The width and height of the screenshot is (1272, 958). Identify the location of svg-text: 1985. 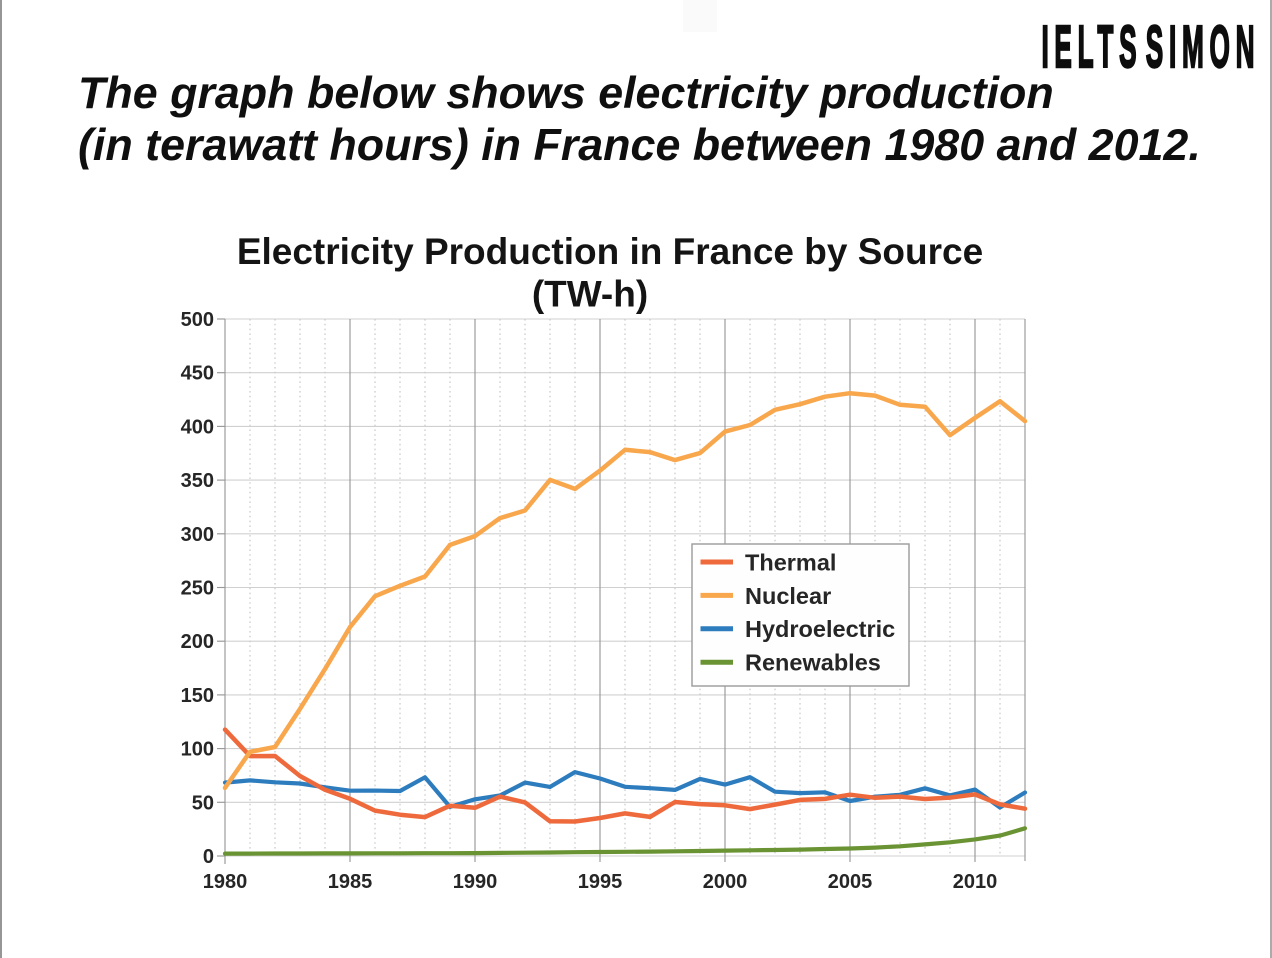
(350, 882).